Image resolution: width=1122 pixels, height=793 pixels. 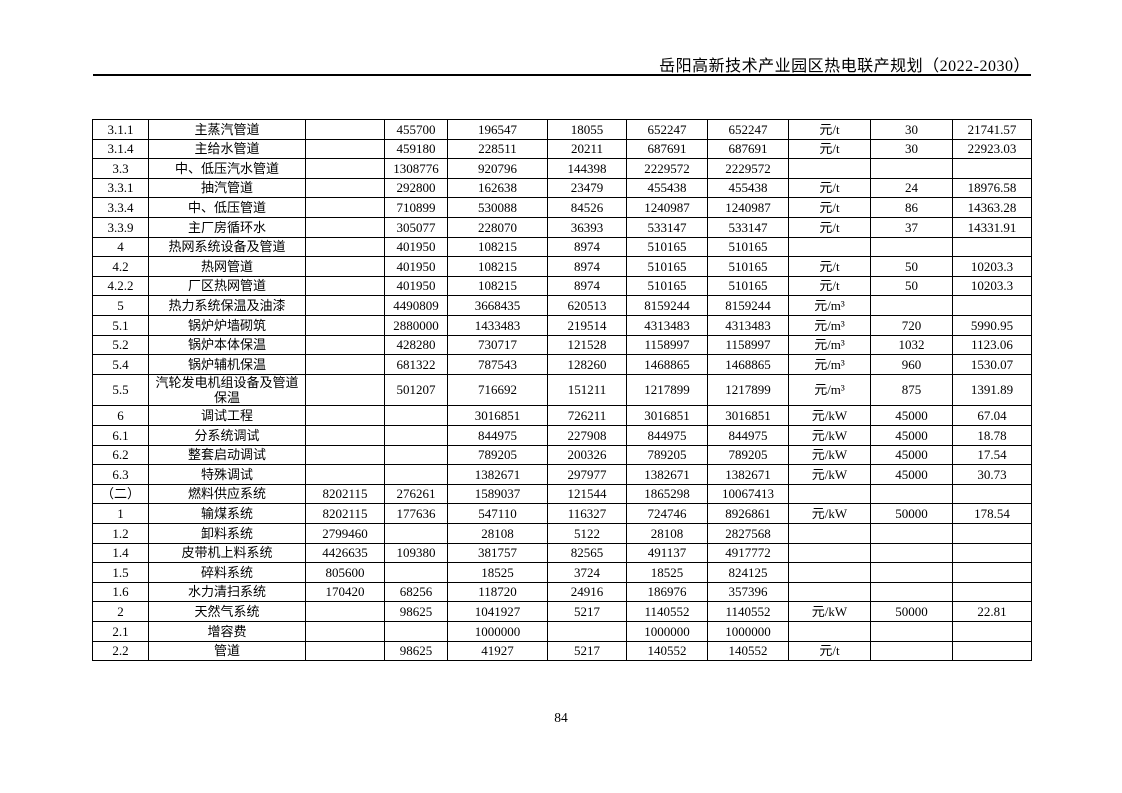 I want to click on table-cell: 8926861, so click(x=748, y=513).